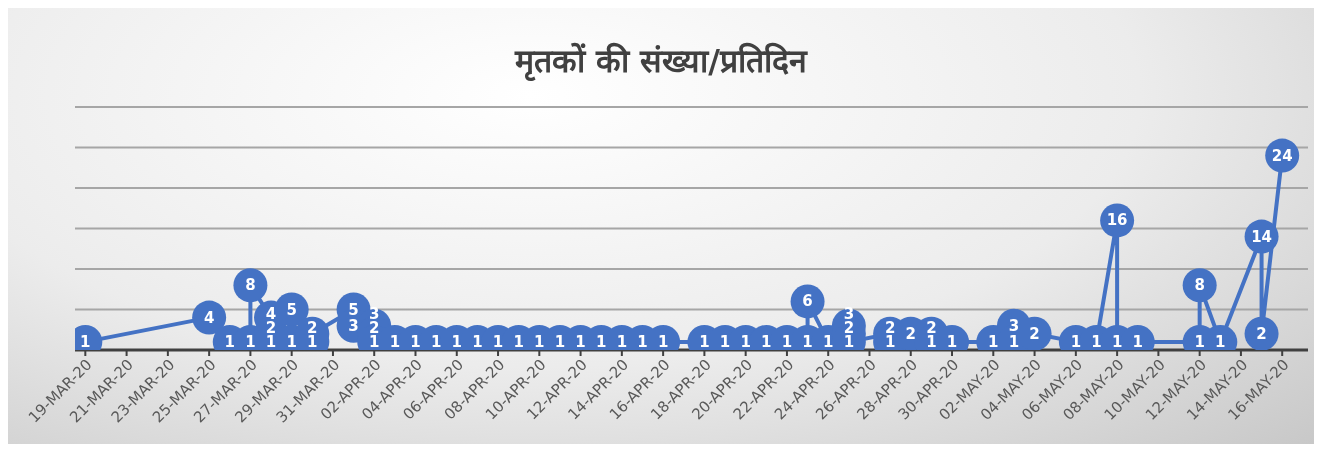 Image resolution: width=1322 pixels, height=452 pixels. I want to click on data-label: 24, so click(1282, 155).